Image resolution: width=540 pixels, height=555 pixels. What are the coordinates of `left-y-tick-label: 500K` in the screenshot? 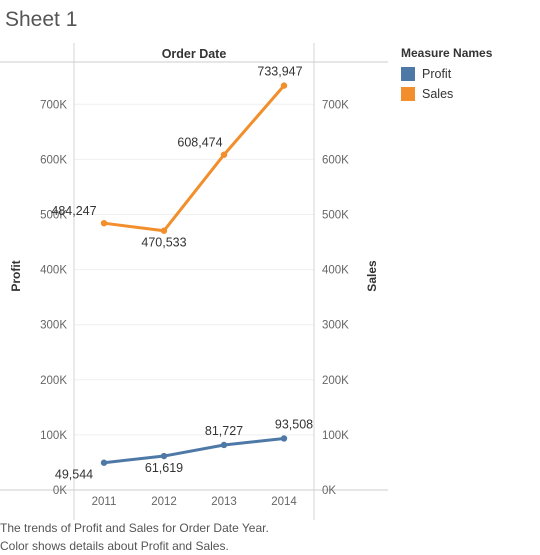 It's located at (53, 216).